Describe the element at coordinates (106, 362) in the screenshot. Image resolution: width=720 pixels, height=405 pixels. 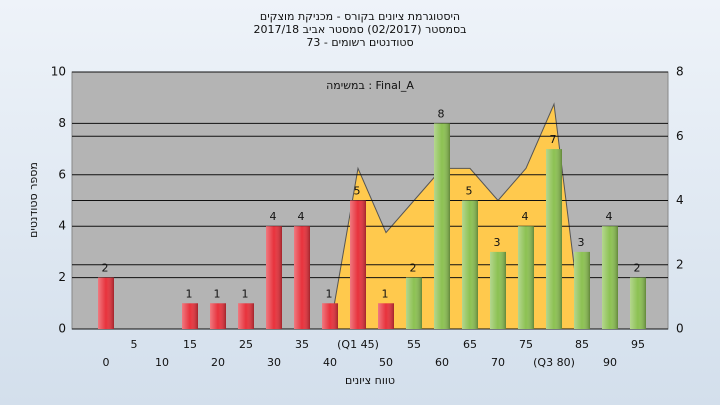
I see `x-tick-label: 0` at that location.